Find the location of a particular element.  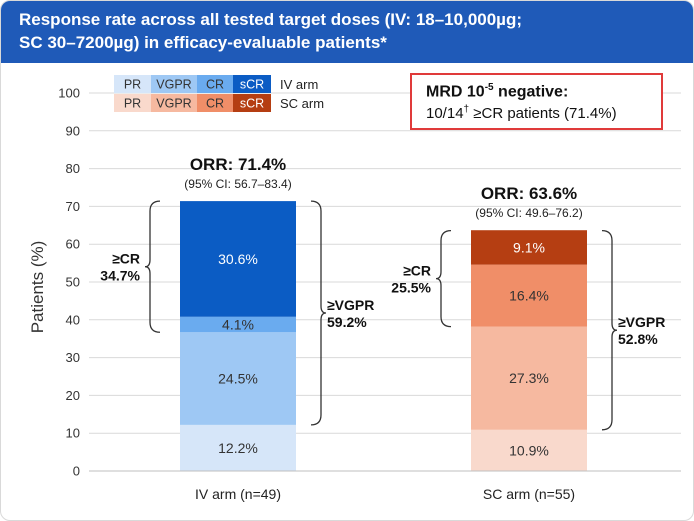

data-label: 12.2% is located at coordinates (238, 448).